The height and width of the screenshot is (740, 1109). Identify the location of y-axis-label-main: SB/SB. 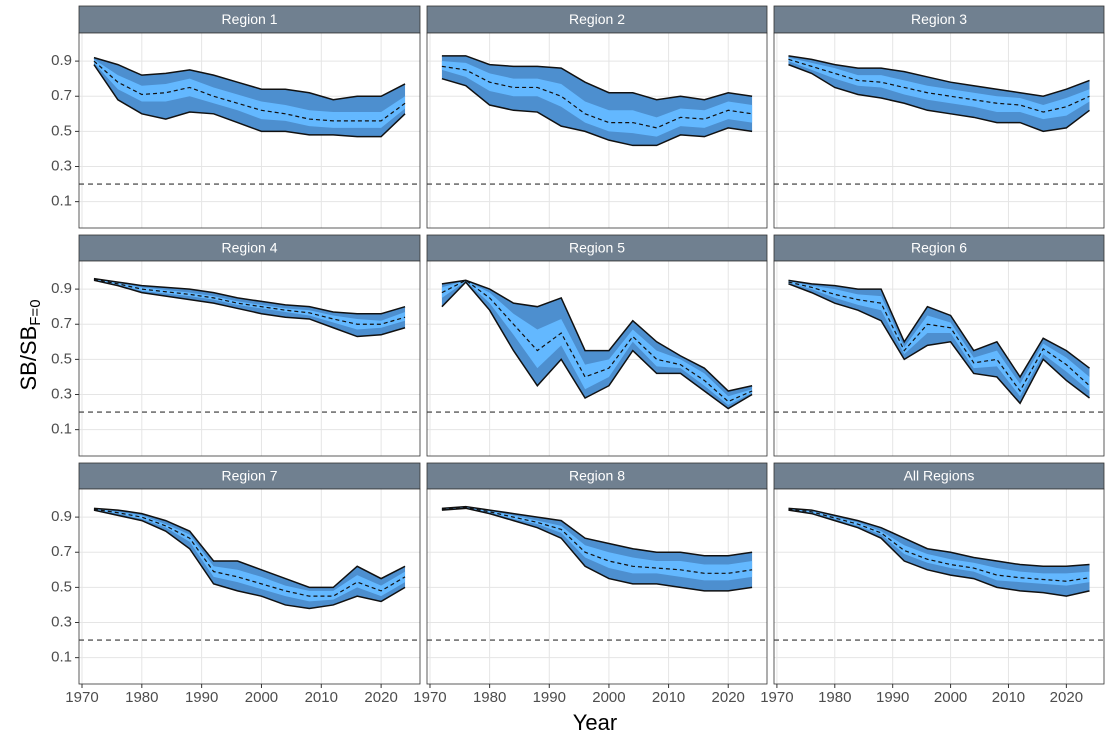
(28, 358).